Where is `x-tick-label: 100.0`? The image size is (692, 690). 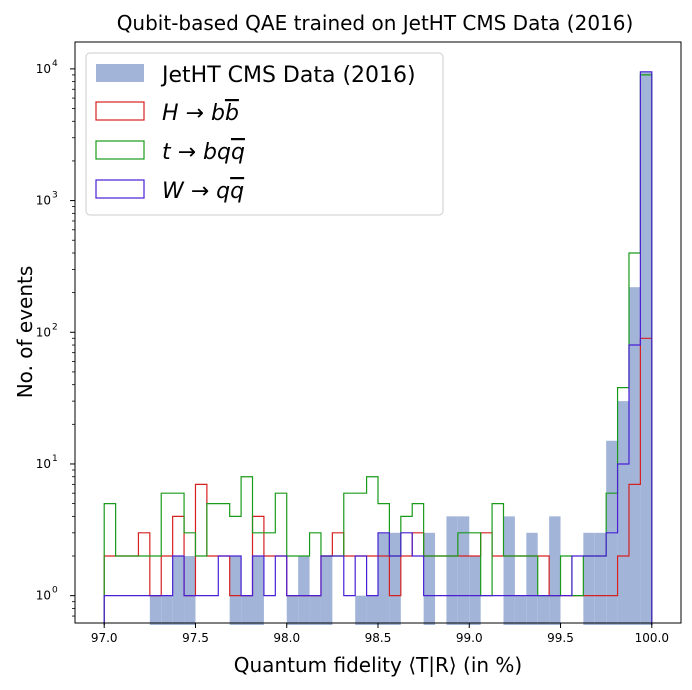 x-tick-label: 100.0 is located at coordinates (652, 638).